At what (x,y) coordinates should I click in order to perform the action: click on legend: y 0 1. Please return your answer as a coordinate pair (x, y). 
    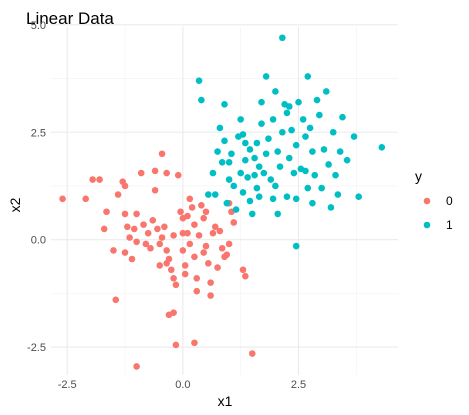
    Looking at the image, I should click on (434, 200).